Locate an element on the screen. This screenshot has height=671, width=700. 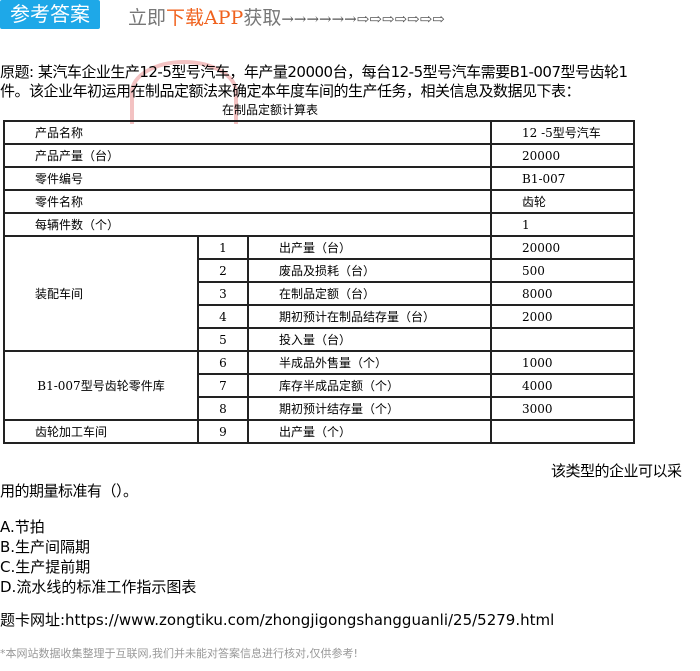
table-row: 4 期初预计在制品结存量（台） 2000 is located at coordinates (319, 316).